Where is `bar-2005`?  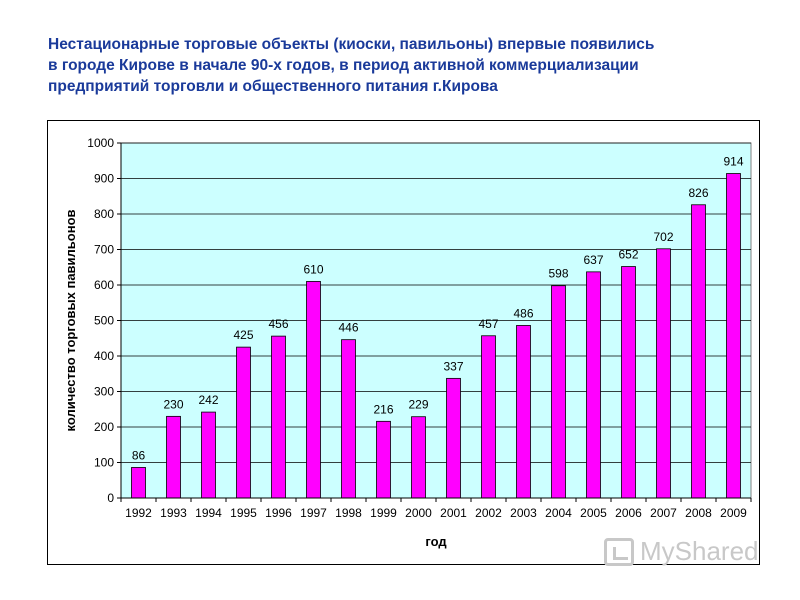 bar-2005 is located at coordinates (593, 385).